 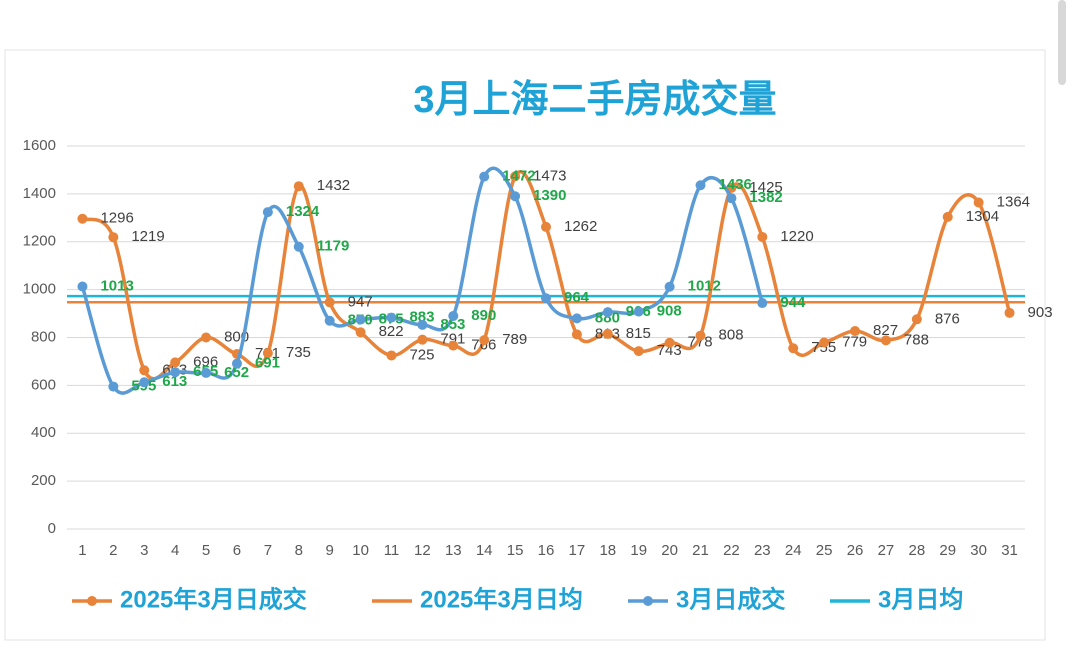 What do you see at coordinates (607, 317) in the screenshot?
I see `data-label: 880` at bounding box center [607, 317].